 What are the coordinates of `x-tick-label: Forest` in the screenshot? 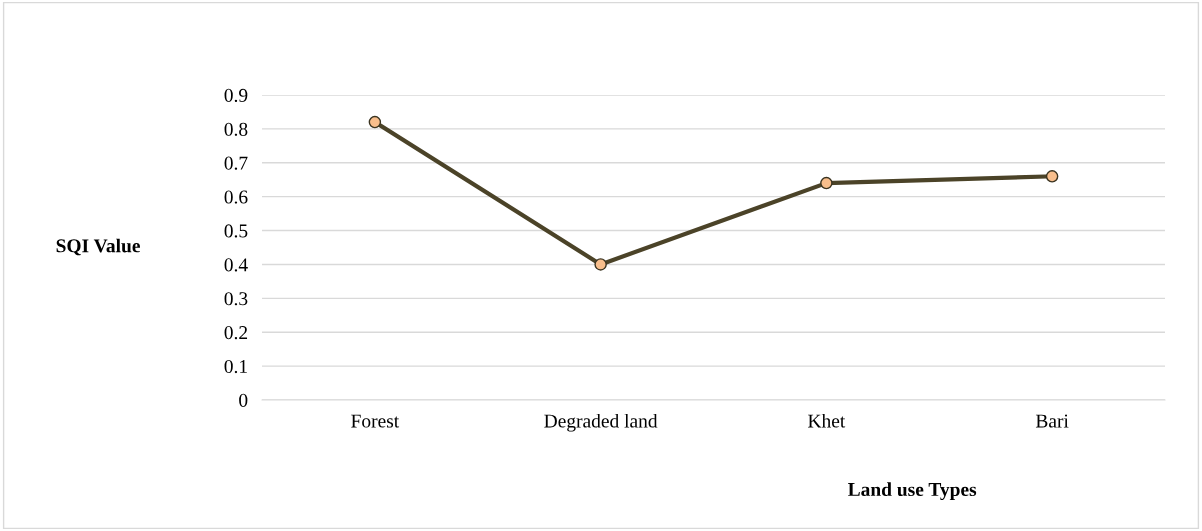 It's located at (375, 421).